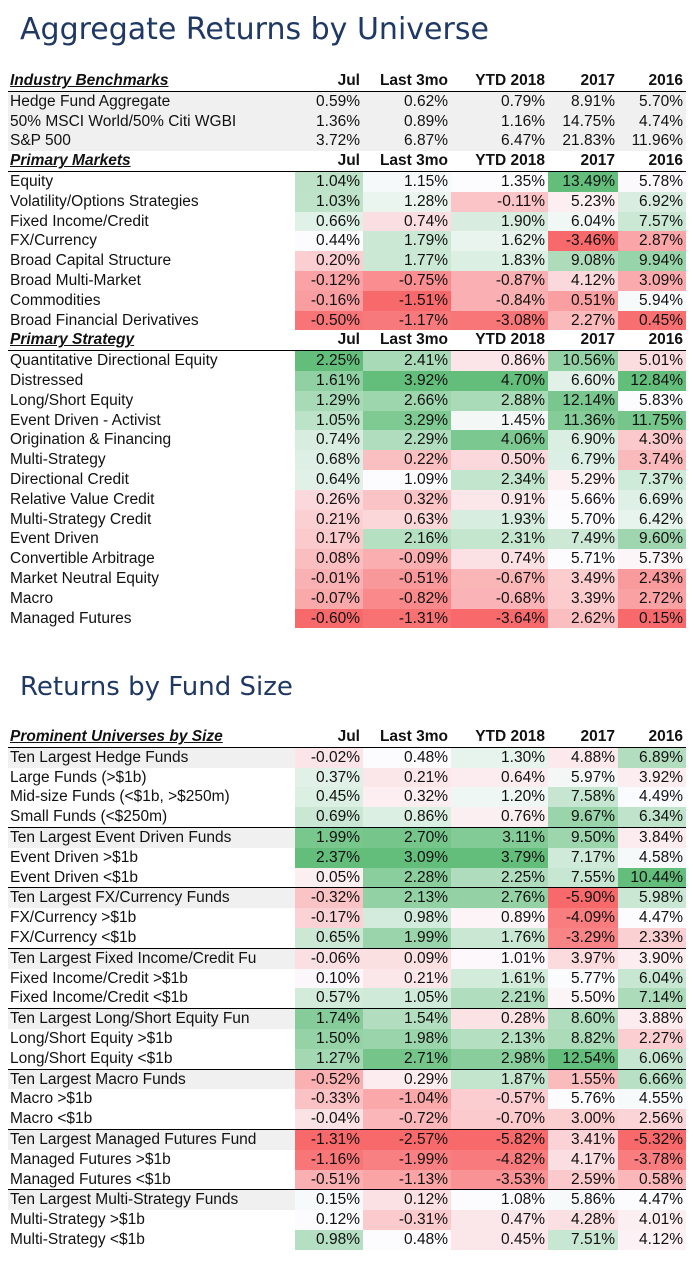 This screenshot has height=1263, width=700. What do you see at coordinates (652, 241) in the screenshot?
I see `value-cell: 2.87%` at bounding box center [652, 241].